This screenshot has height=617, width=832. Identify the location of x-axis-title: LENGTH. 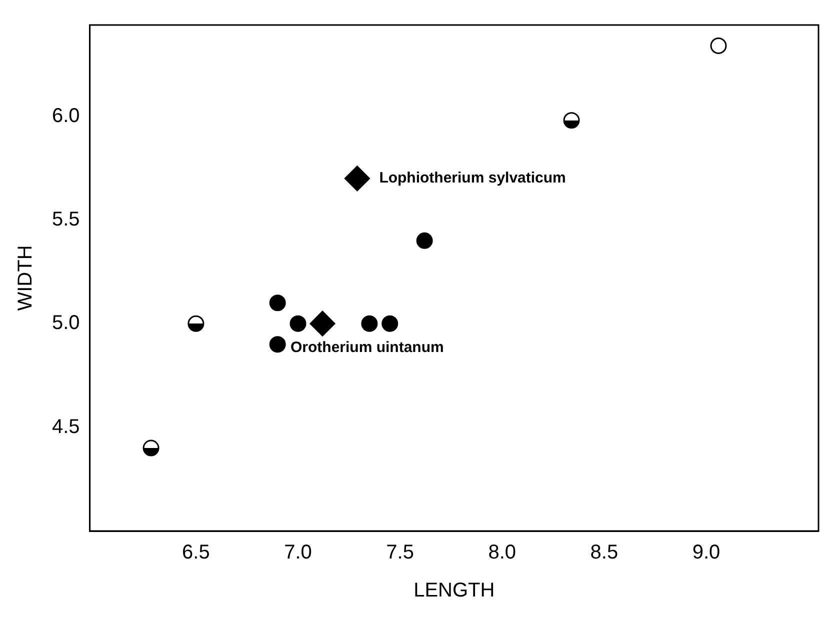
(454, 591).